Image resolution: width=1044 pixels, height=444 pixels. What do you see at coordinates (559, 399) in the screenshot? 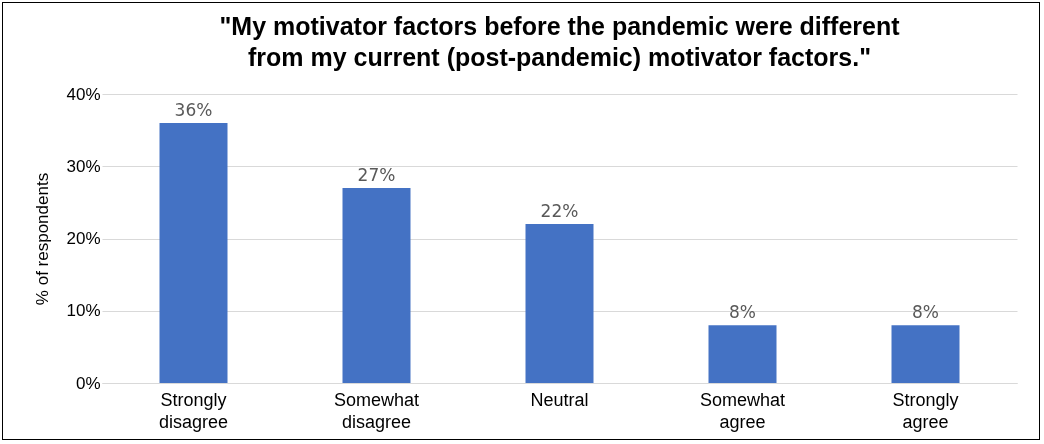
I see `x-tick-label: Neutral` at bounding box center [559, 399].